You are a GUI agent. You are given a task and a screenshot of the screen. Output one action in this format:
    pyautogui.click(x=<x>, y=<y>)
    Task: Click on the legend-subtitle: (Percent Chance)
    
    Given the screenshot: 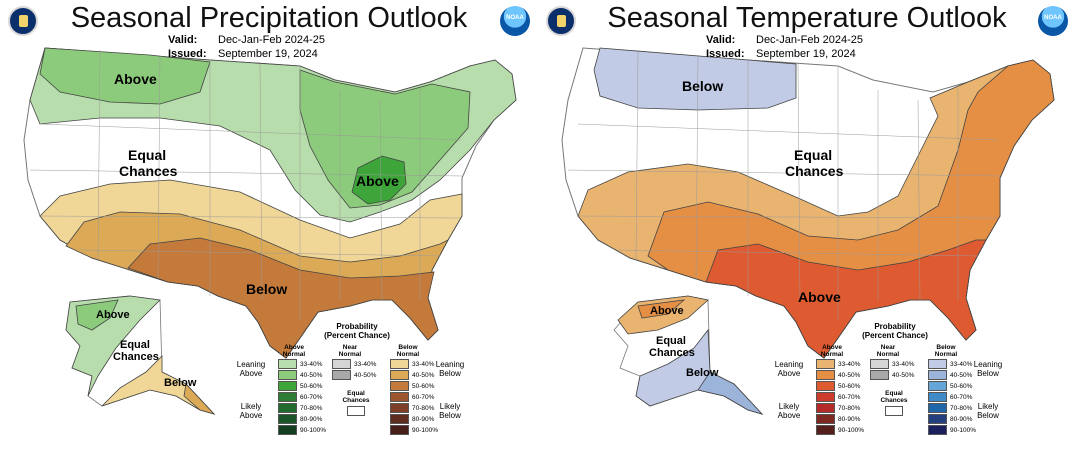 What is the action you would take?
    pyautogui.click(x=357, y=335)
    